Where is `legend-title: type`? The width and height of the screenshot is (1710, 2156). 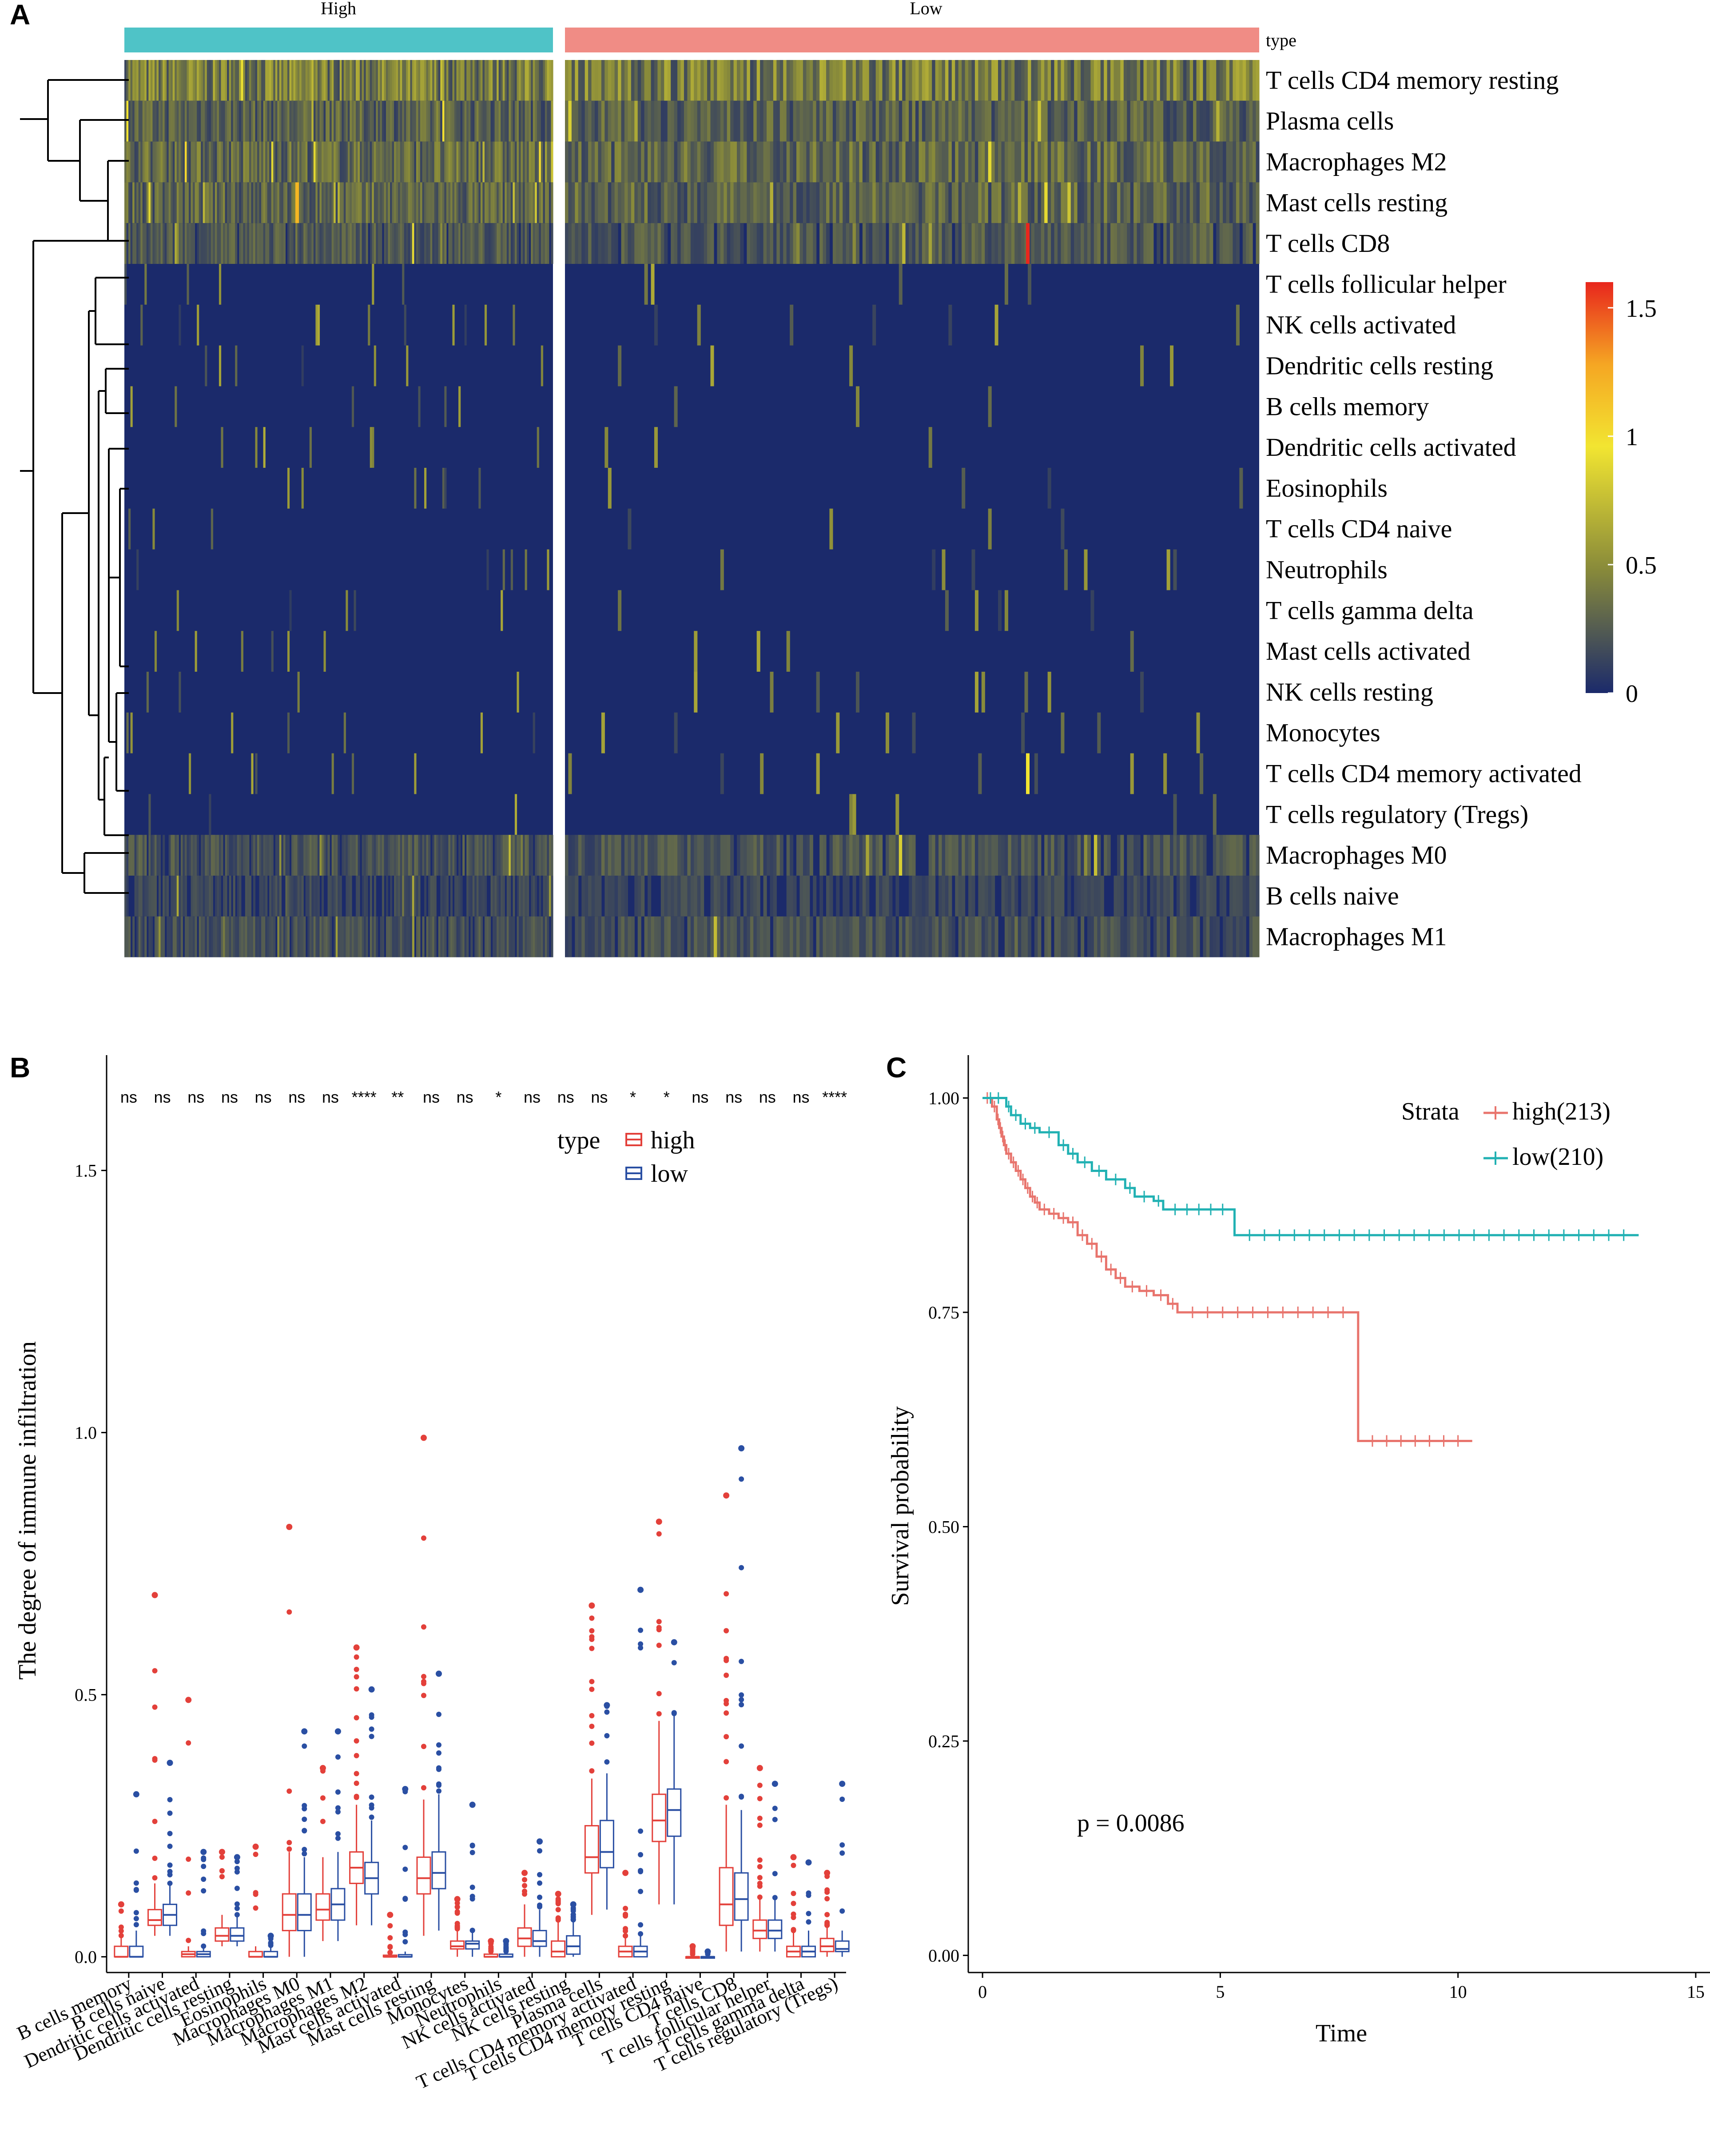
legend-title: type is located at coordinates (578, 1140).